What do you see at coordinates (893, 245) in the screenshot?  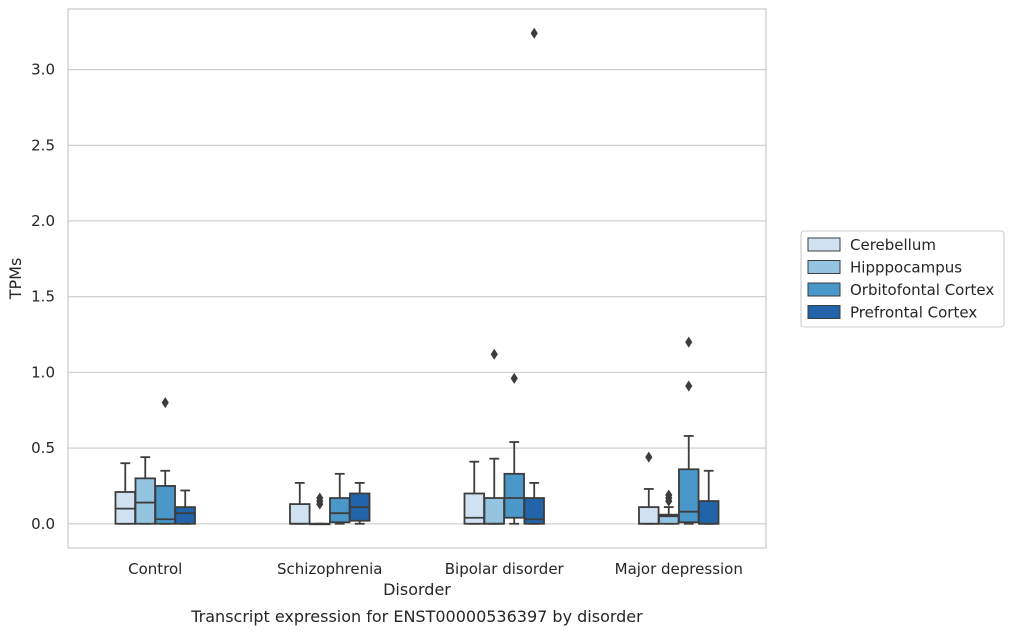 I see `legend-label: Cerebellum` at bounding box center [893, 245].